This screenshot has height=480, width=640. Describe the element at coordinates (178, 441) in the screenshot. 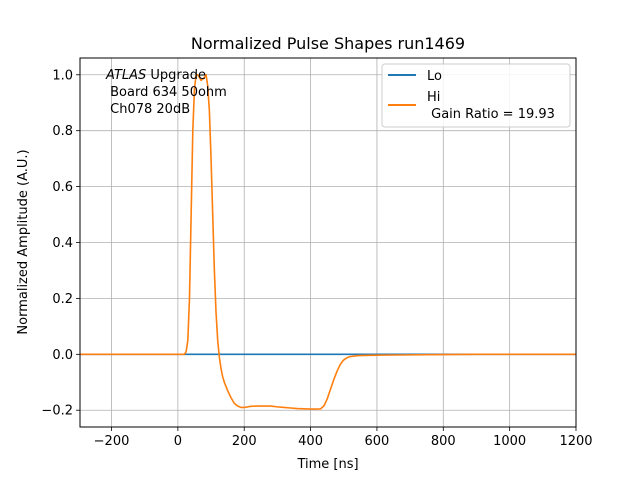

I see `x-tick-label: 0` at that location.